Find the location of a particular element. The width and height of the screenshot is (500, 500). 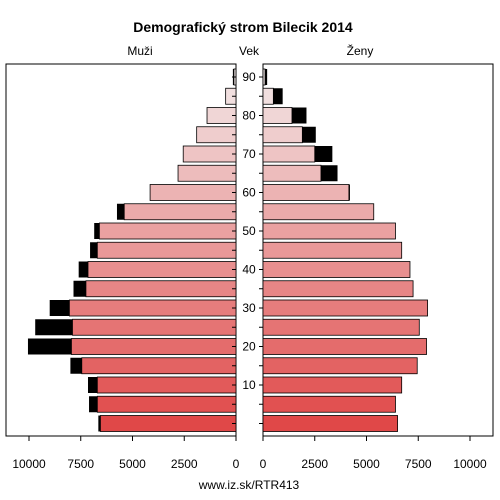

footer-source: www.iz.sk/RTR413 is located at coordinates (249, 485).